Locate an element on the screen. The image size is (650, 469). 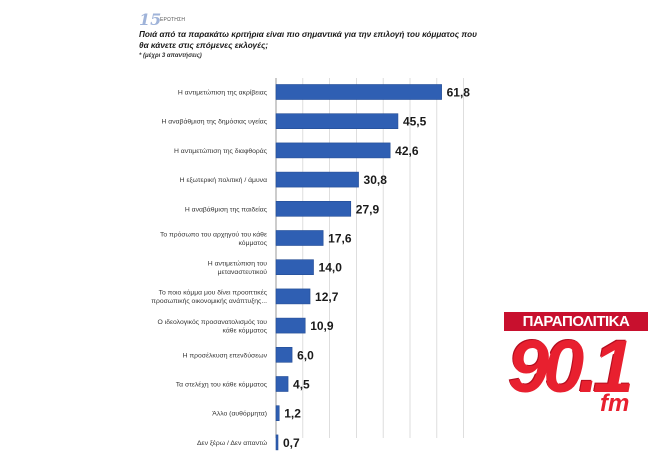
value-label: 14,0 is located at coordinates (331, 268).